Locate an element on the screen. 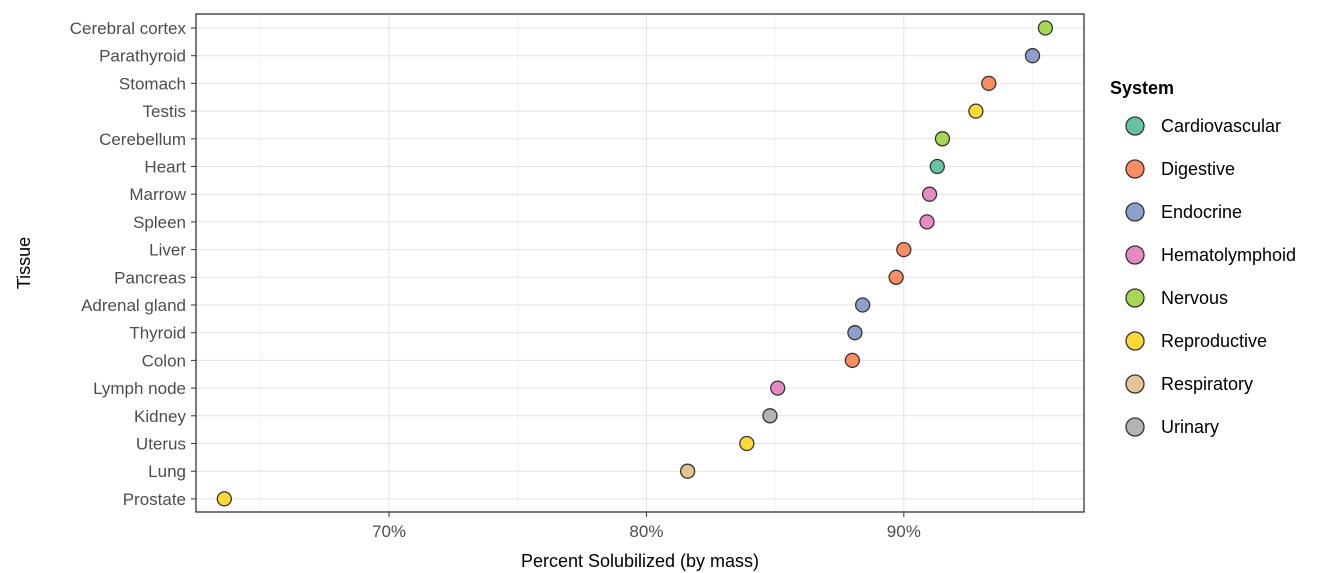 The width and height of the screenshot is (1326, 573). x-tick-label: 80% is located at coordinates (646, 531).